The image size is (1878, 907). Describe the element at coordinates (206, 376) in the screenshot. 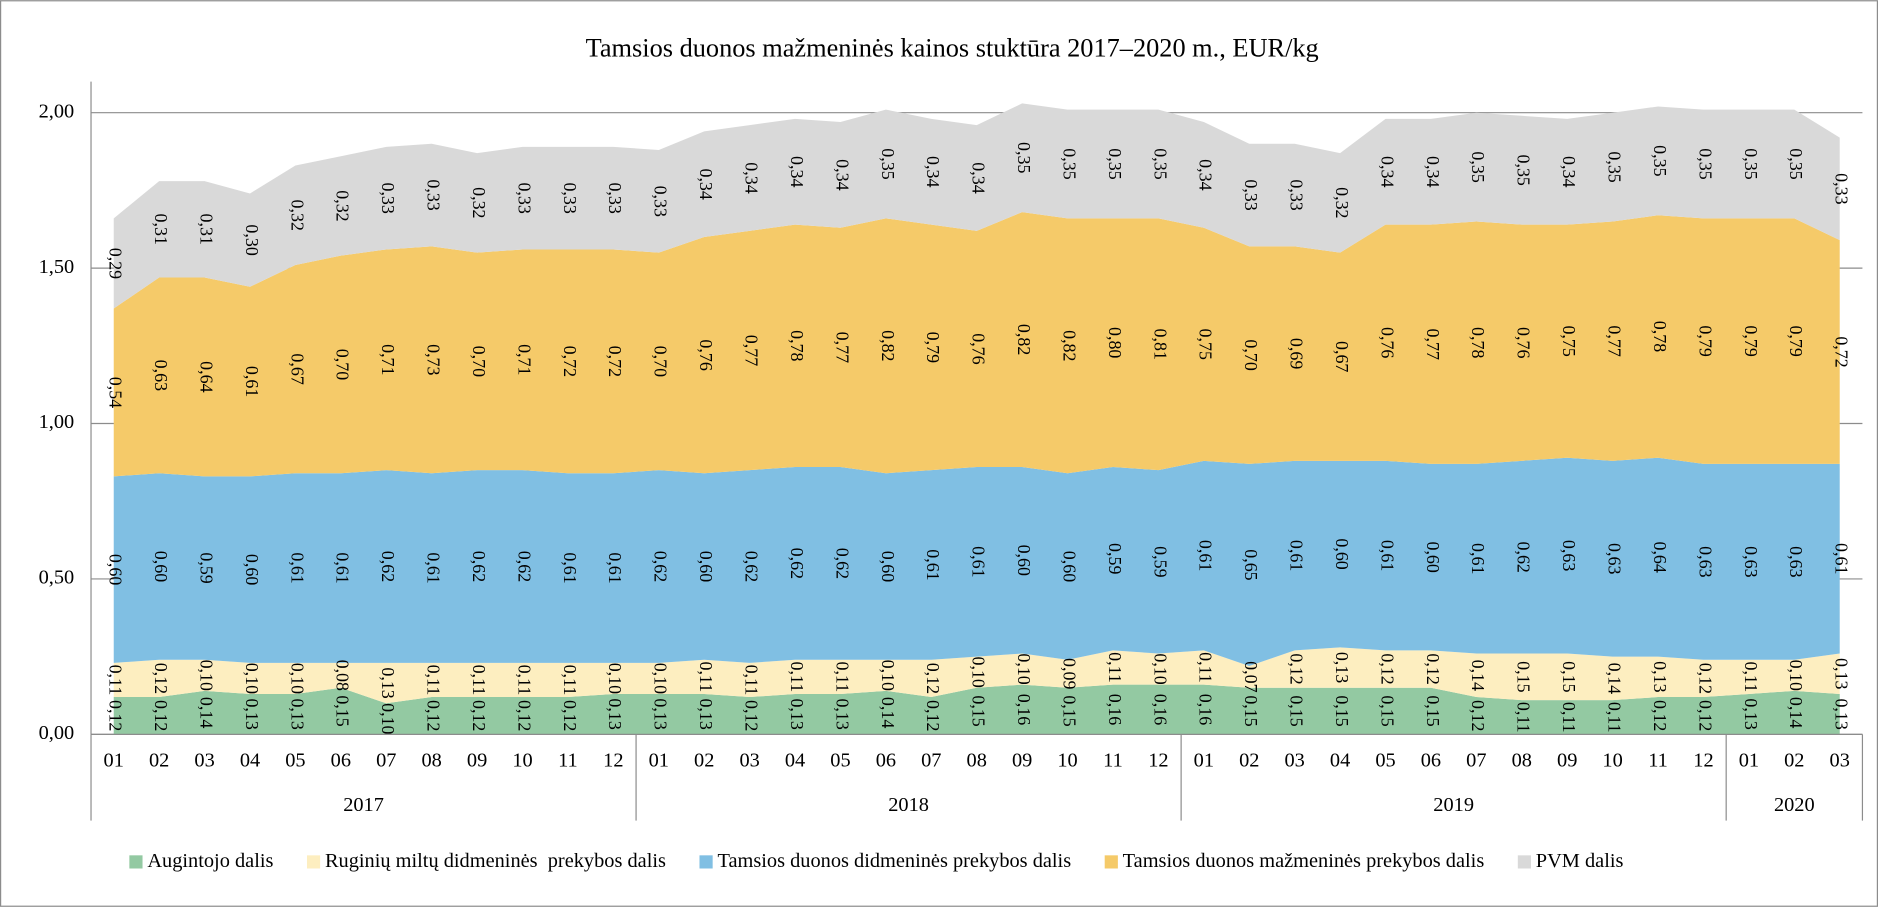

I see `value-label: 0,64` at that location.